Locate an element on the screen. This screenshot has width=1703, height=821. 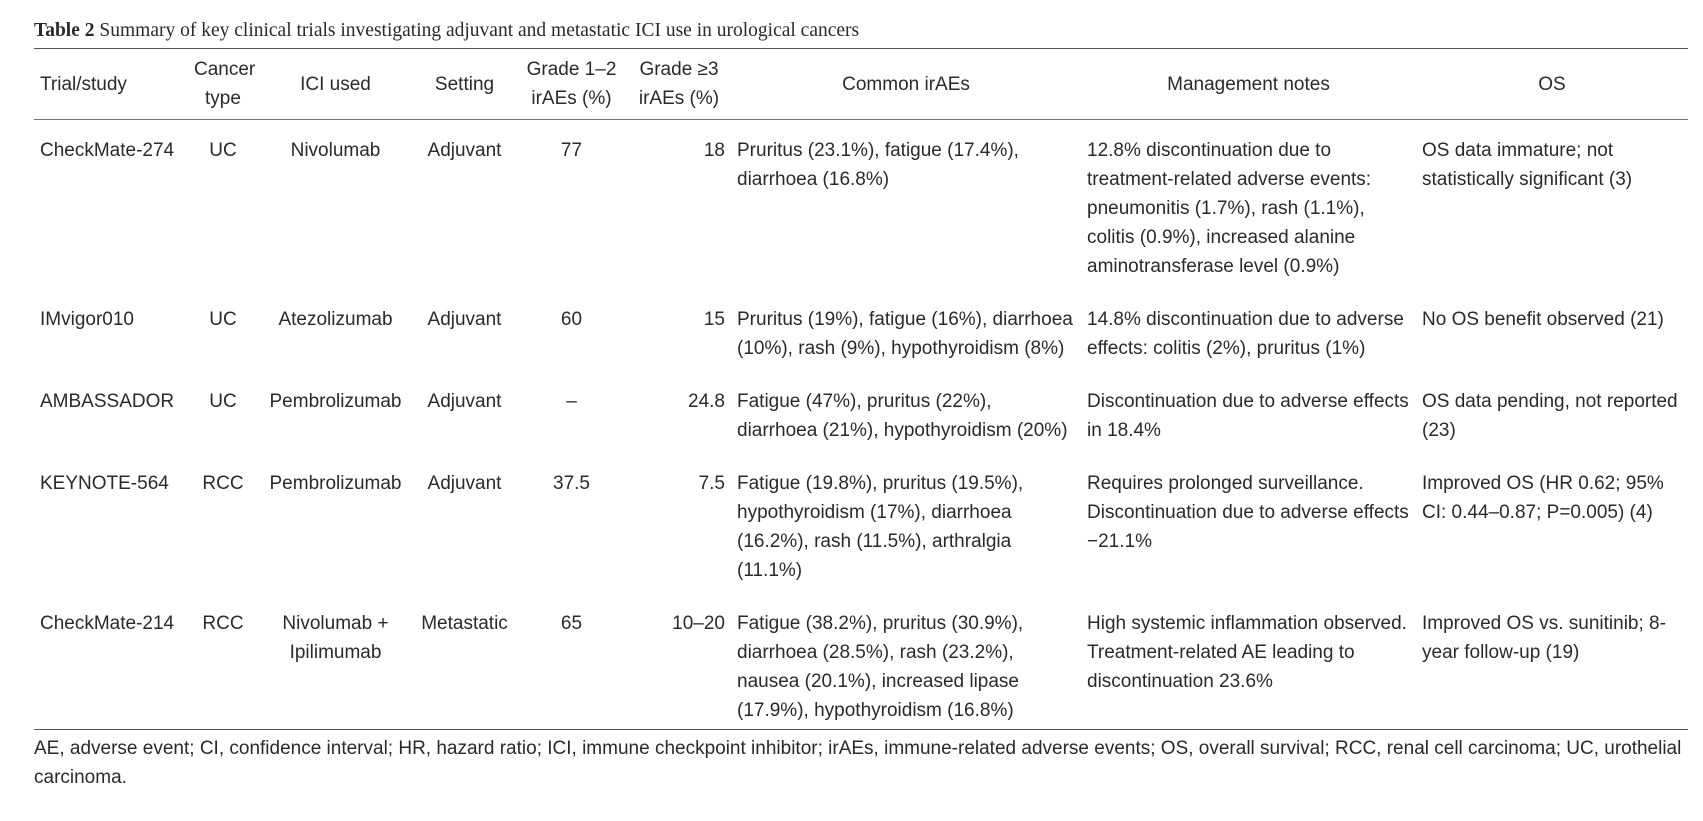
cell-grade-1-2: 60 is located at coordinates (571, 319).